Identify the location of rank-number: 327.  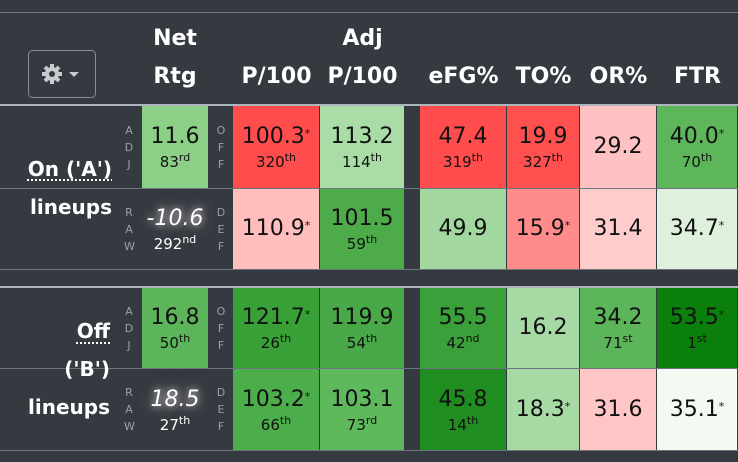
(537, 162).